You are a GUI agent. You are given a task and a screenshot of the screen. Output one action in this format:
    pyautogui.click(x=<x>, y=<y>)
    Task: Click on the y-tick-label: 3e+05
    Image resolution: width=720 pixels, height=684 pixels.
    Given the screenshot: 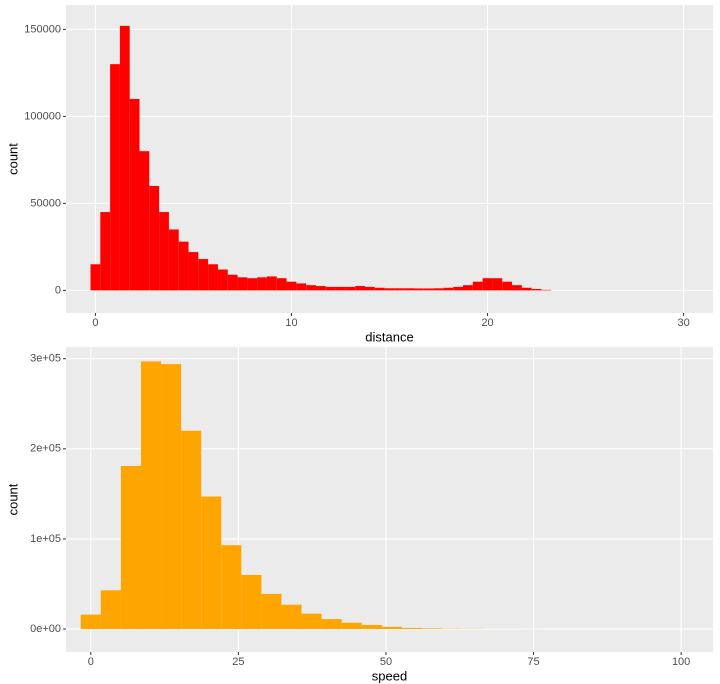 What is the action you would take?
    pyautogui.click(x=45, y=359)
    